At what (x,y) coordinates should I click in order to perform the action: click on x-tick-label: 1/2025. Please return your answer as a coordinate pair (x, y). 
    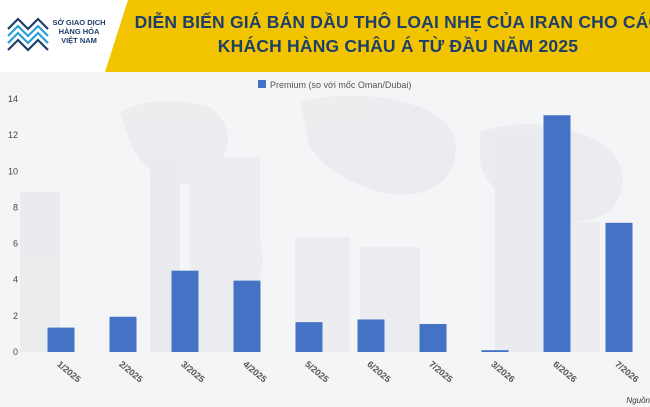
    Looking at the image, I should click on (69, 371).